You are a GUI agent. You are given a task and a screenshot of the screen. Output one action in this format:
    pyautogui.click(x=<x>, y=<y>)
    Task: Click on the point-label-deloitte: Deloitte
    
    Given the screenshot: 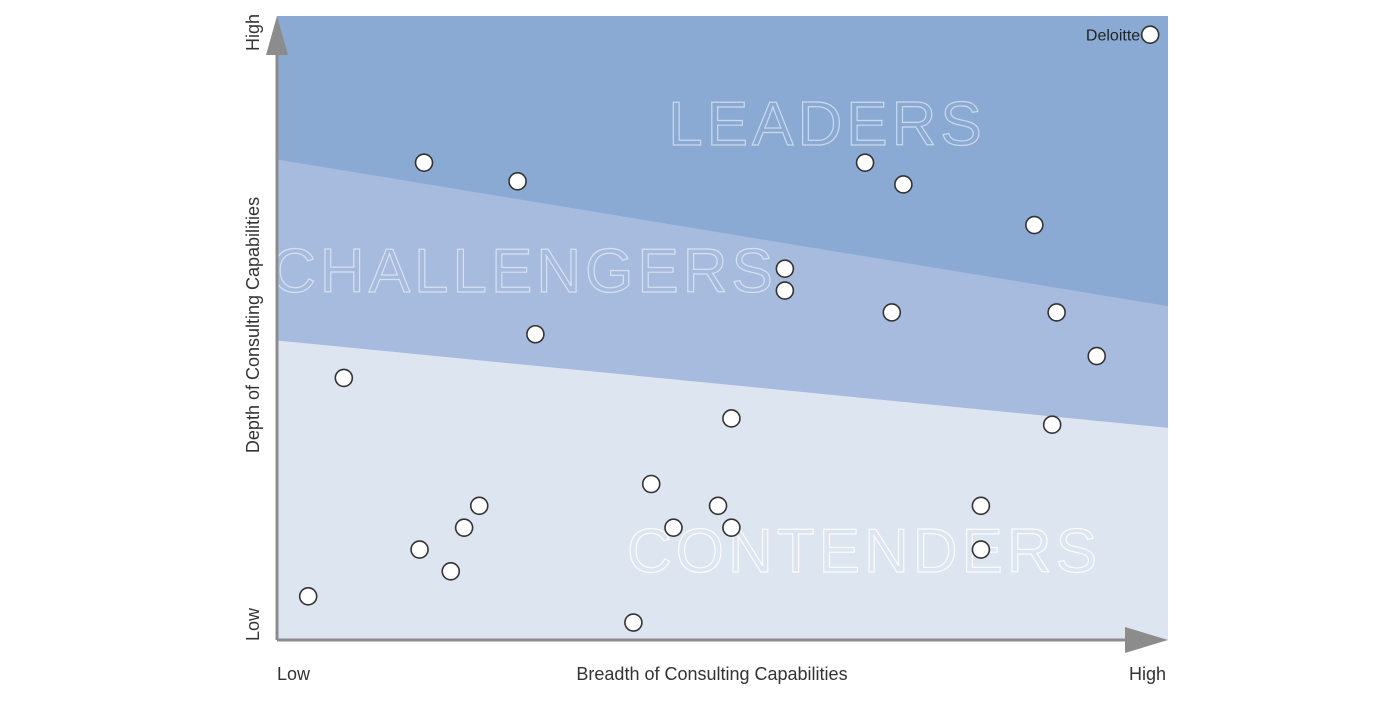 What is the action you would take?
    pyautogui.click(x=1113, y=36)
    